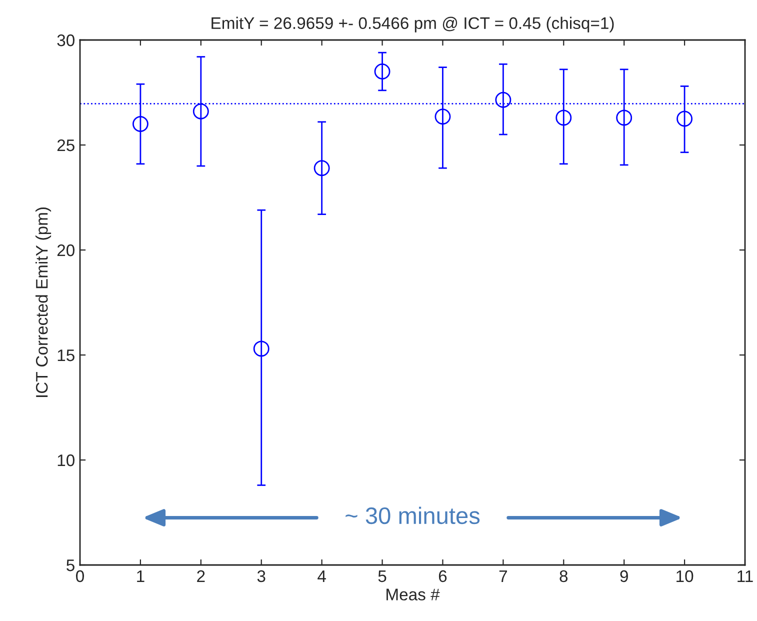 This screenshot has height=621, width=757. Describe the element at coordinates (65, 40) in the screenshot. I see `y-tick-label: 30` at that location.